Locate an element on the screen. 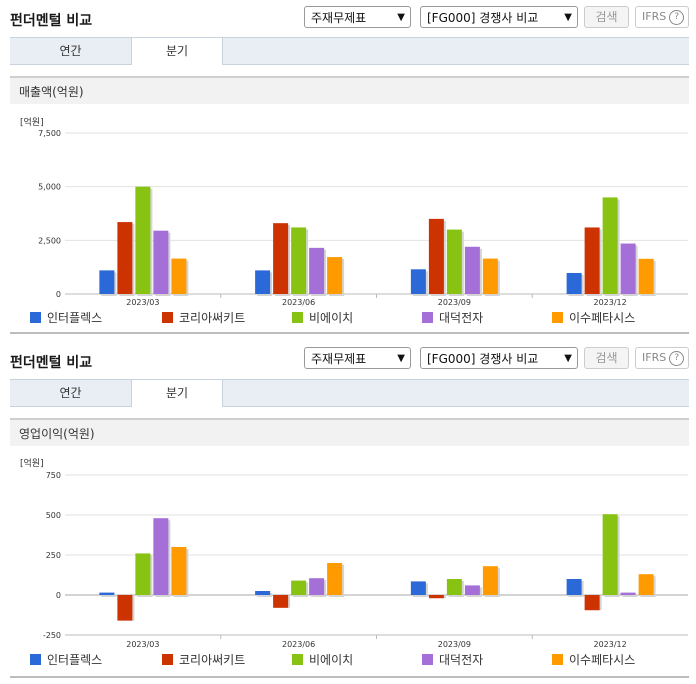  legend-label: 인터플렉스 is located at coordinates (75, 660).